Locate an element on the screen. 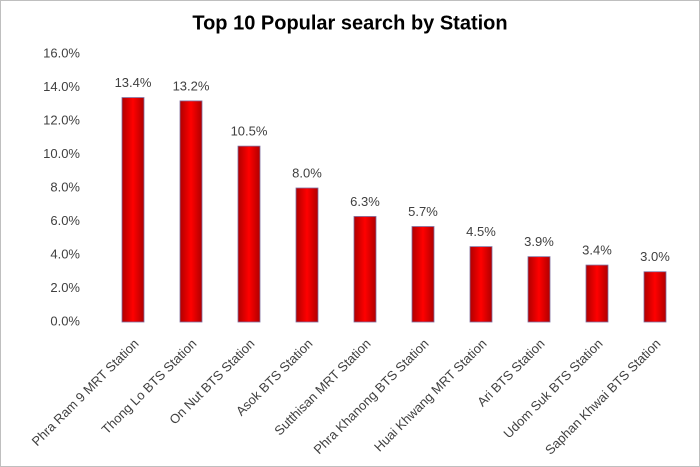 Image resolution: width=700 pixels, height=467 pixels. y-tick-label: 8.0% is located at coordinates (65, 186).